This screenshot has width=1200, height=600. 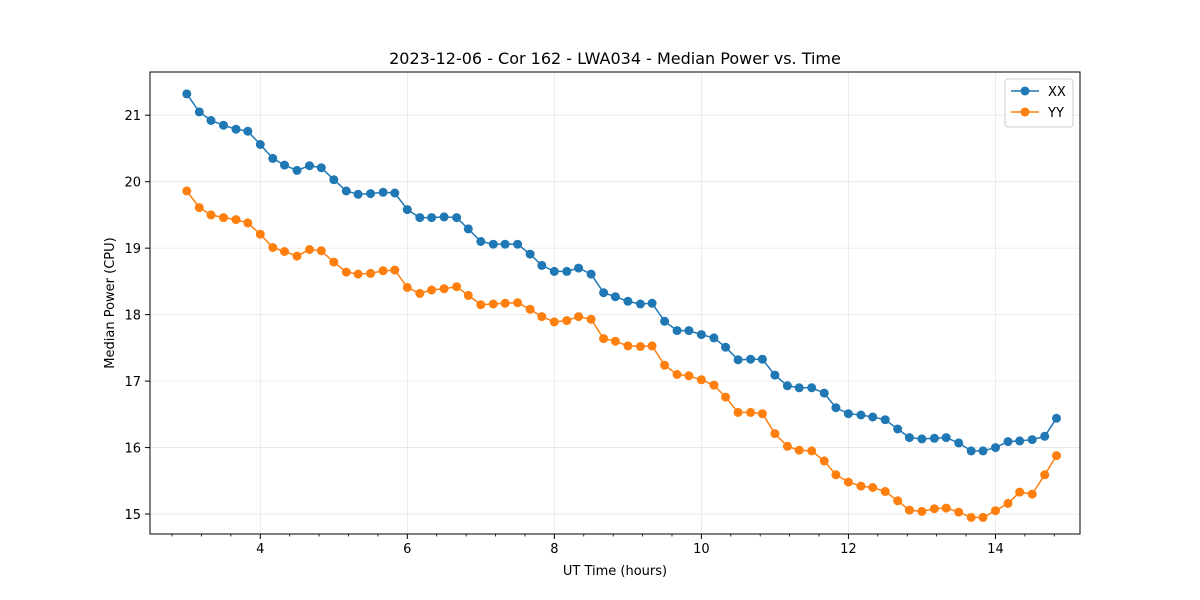 I want to click on y-tick-label: 21, so click(x=132, y=116).